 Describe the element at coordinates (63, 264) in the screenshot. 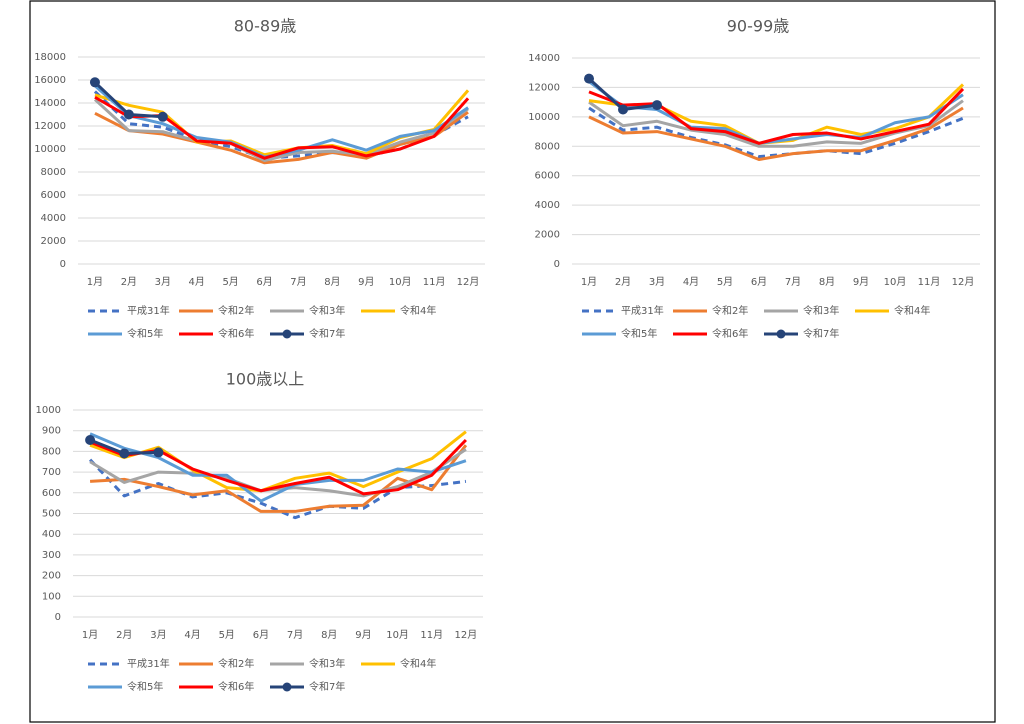

I see `y-tick-label: 0` at that location.